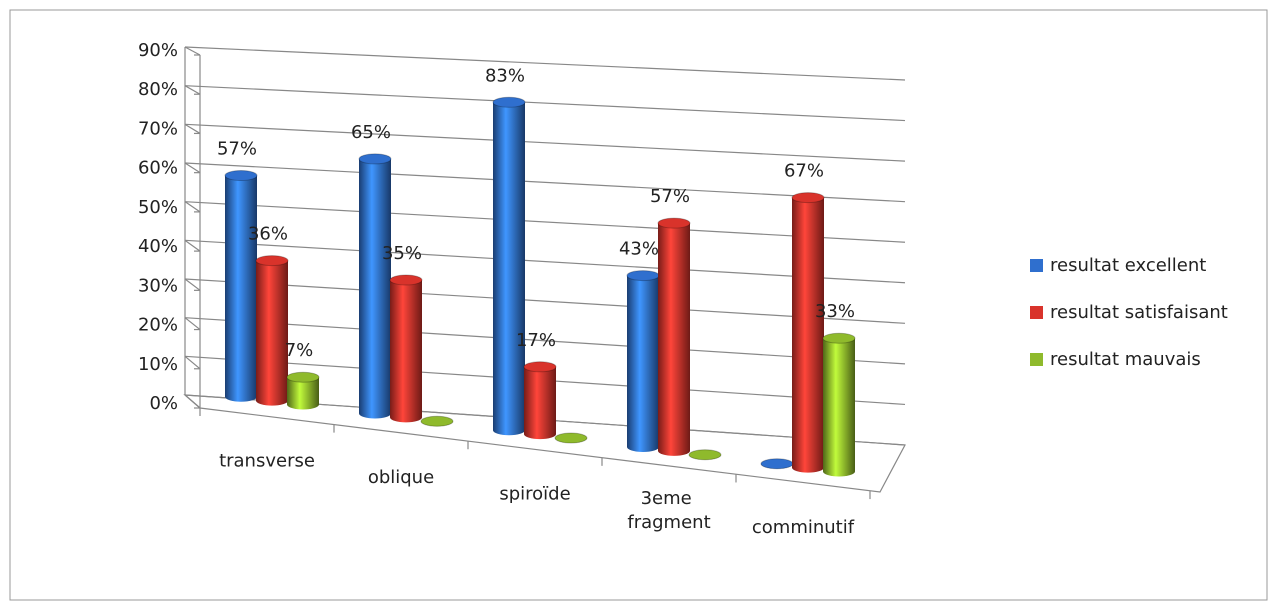 The height and width of the screenshot is (609, 1277). I want to click on x-tick-label: transverse, so click(267, 460).